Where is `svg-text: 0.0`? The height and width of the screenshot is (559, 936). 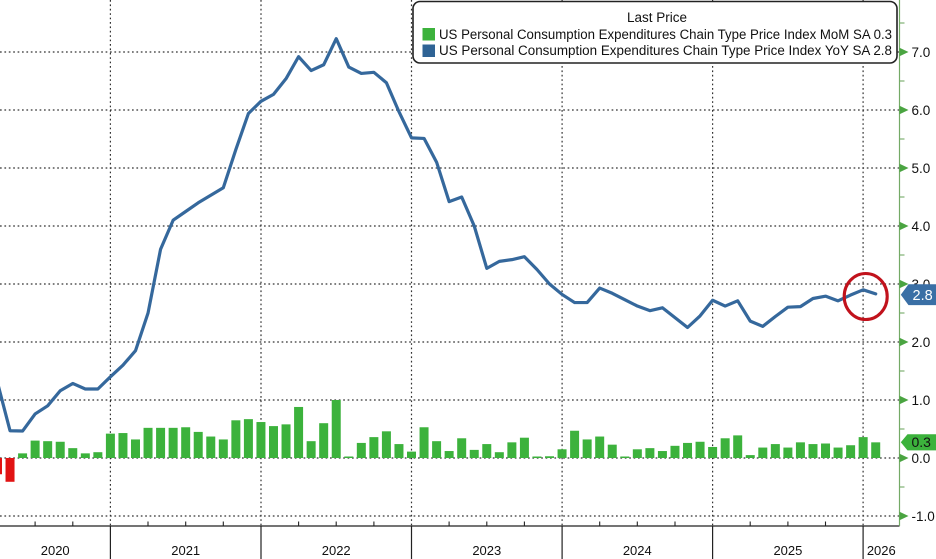
svg-text: 0.0 is located at coordinates (921, 458).